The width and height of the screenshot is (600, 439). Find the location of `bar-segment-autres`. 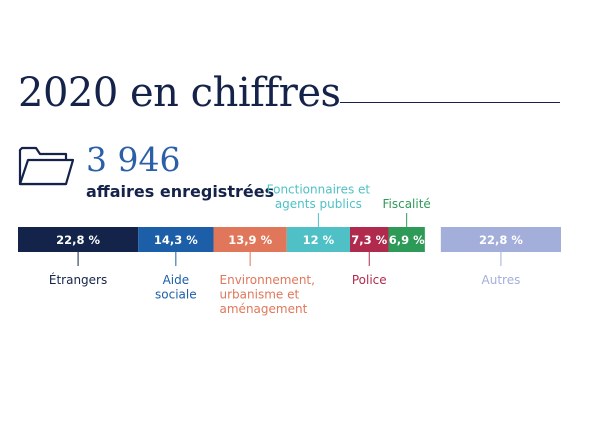

bar-segment-autres is located at coordinates (500, 239).